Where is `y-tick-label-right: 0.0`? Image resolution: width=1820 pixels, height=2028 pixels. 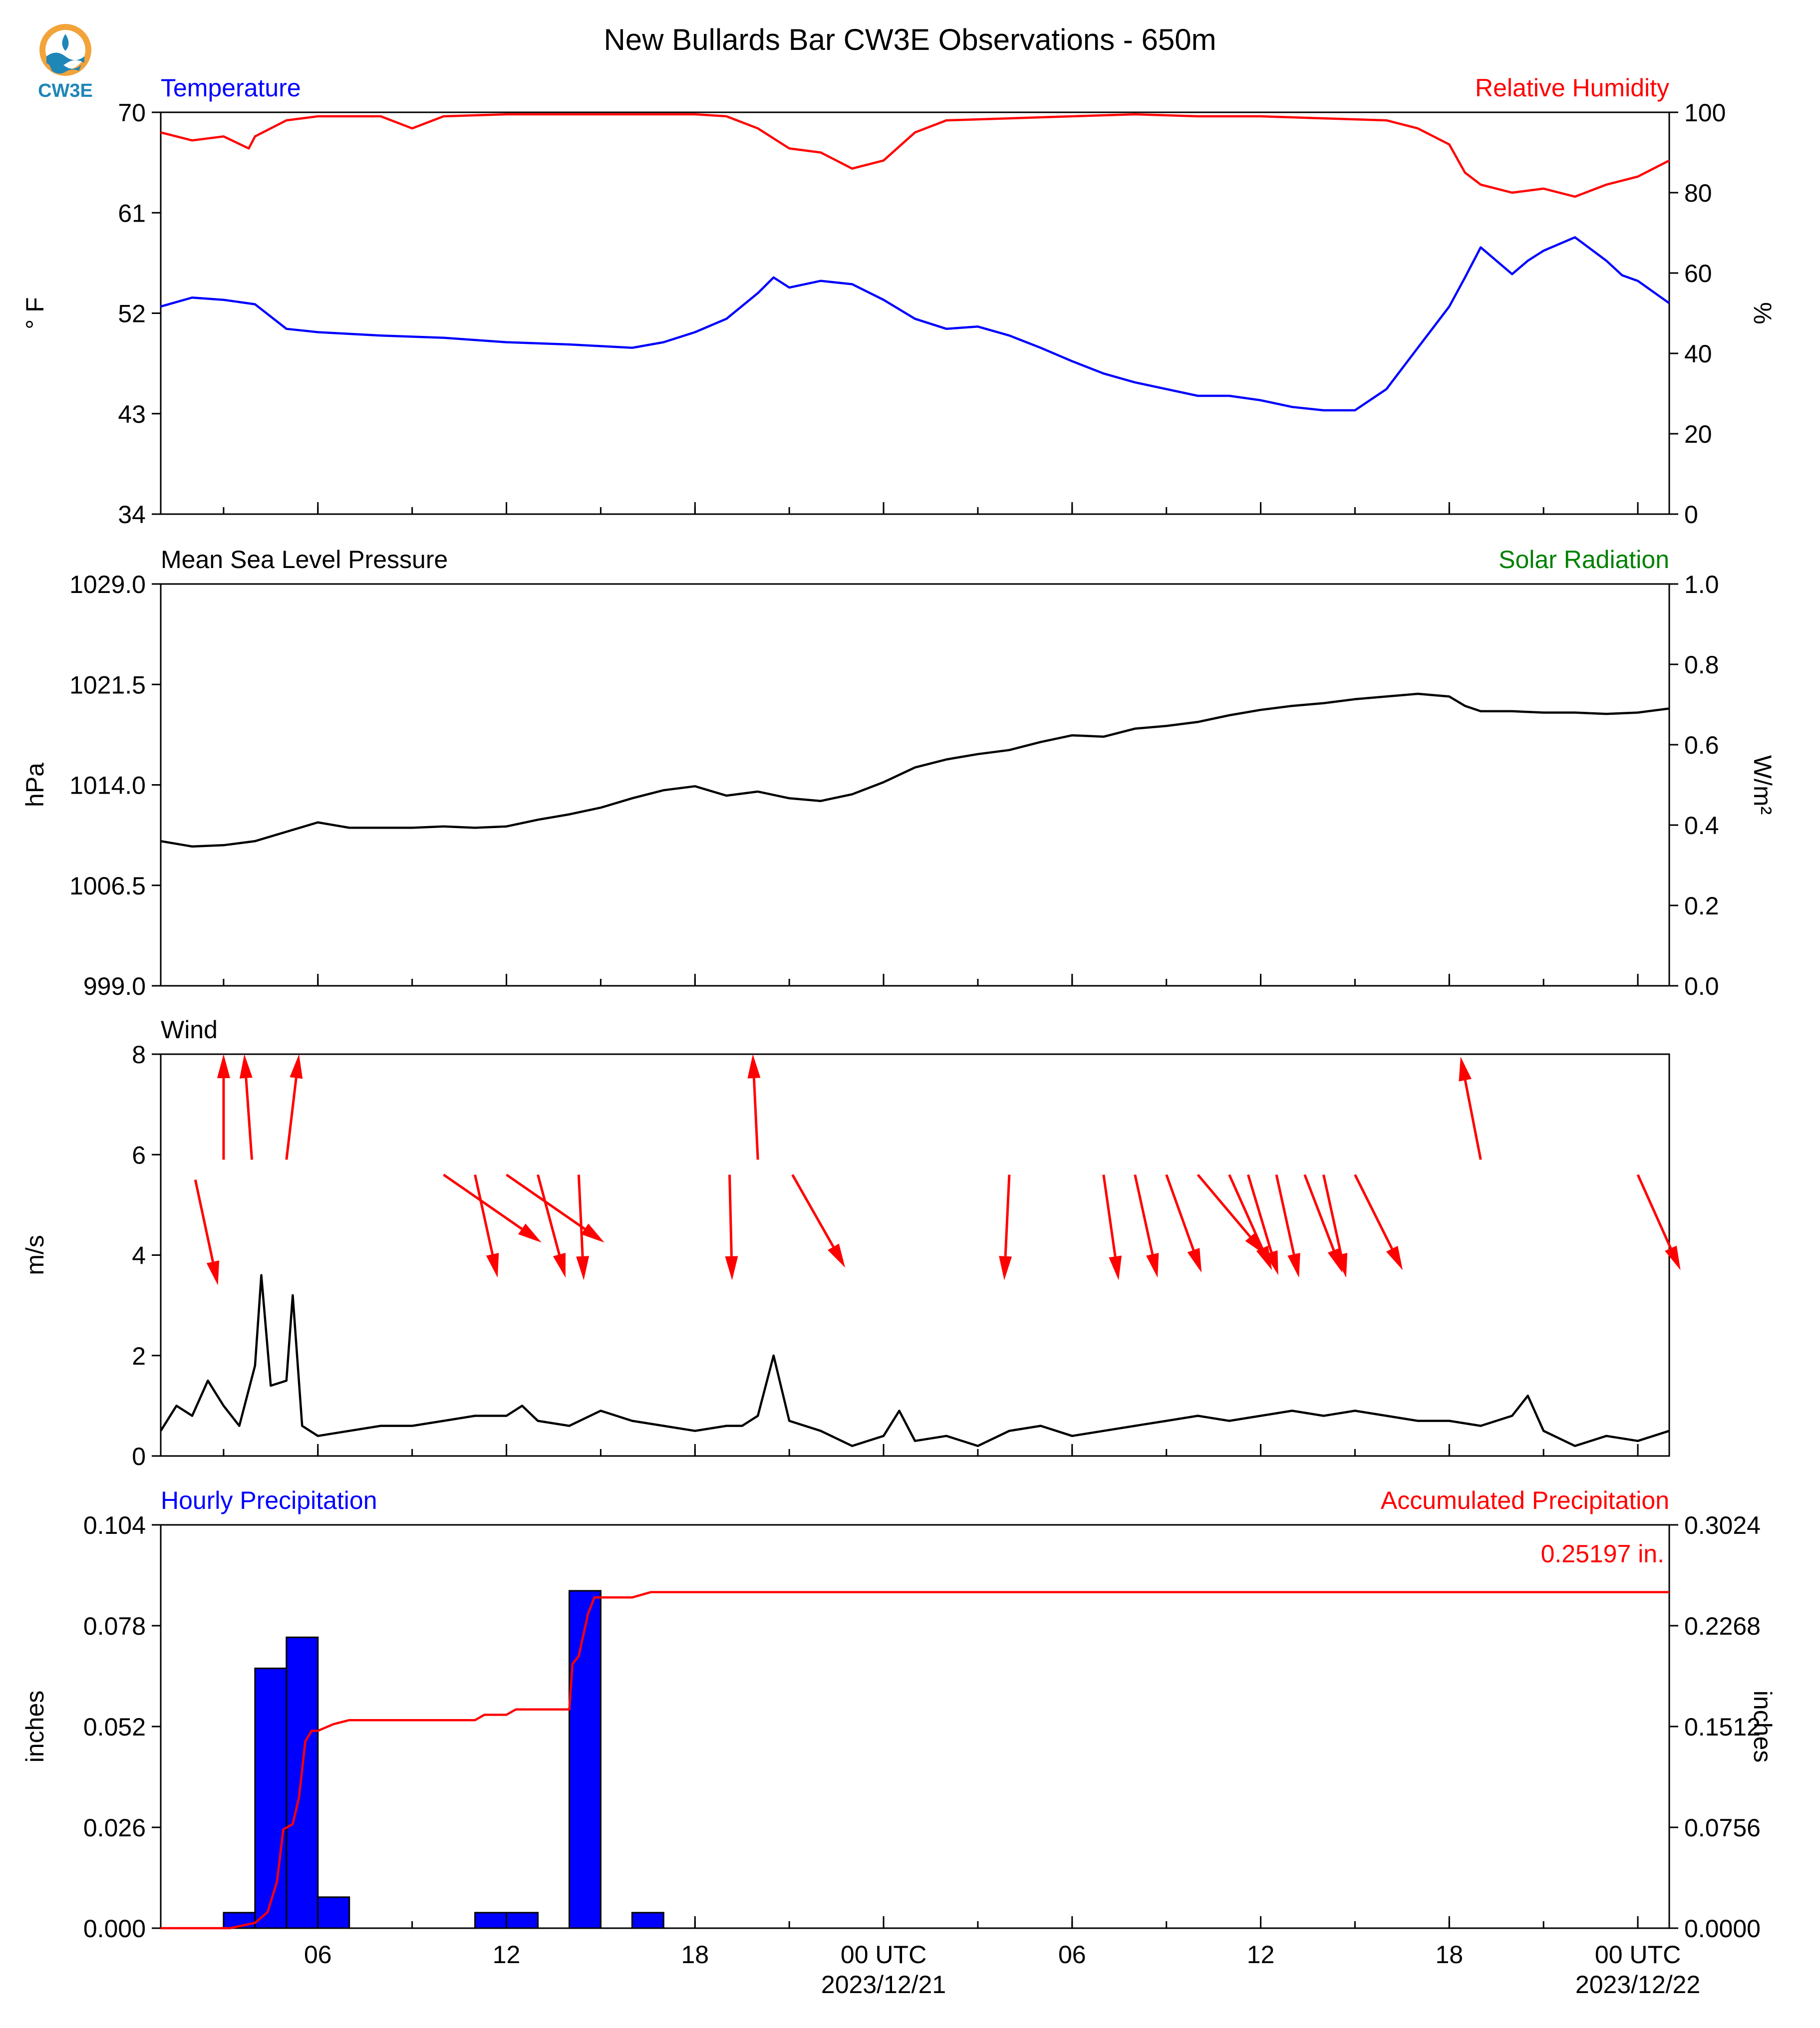 y-tick-label-right: 0.0 is located at coordinates (1701, 986).